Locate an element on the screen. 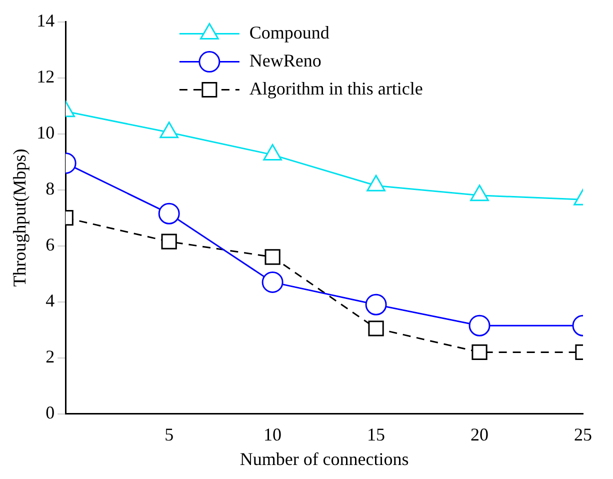 Image resolution: width=613 pixels, height=479 pixels. x-tick-label: 5 is located at coordinates (169, 434).